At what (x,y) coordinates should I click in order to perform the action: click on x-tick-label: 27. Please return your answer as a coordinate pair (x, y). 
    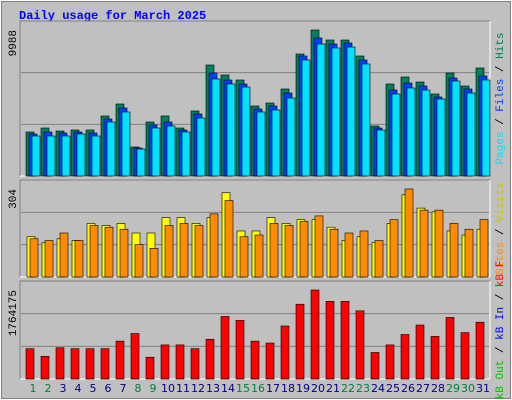
    Looking at the image, I should click on (423, 388).